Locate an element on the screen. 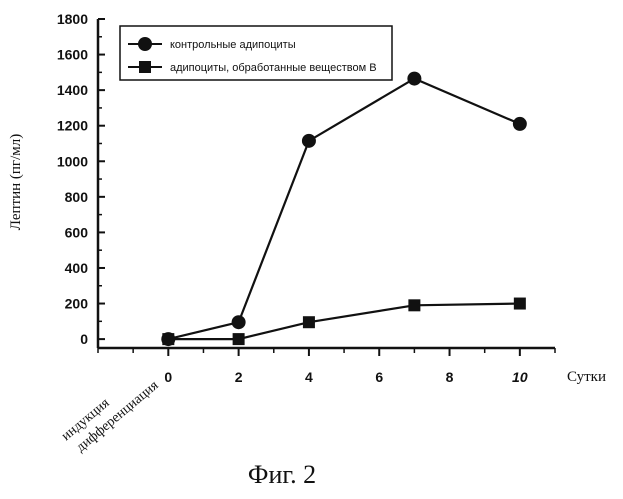 The height and width of the screenshot is (499, 623). y-tick-label: 1000 is located at coordinates (72, 161).